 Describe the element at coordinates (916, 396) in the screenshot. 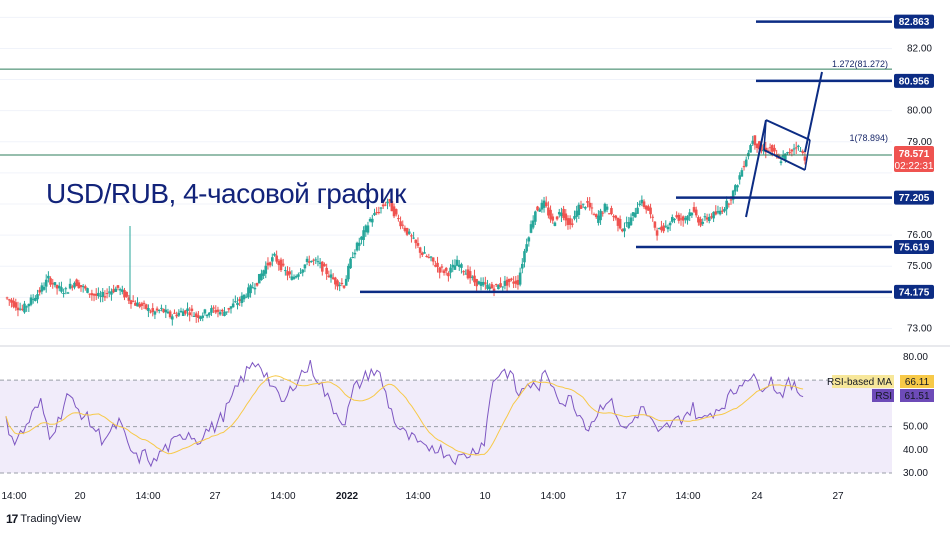

I see `rsi-value-label: 61.51` at that location.